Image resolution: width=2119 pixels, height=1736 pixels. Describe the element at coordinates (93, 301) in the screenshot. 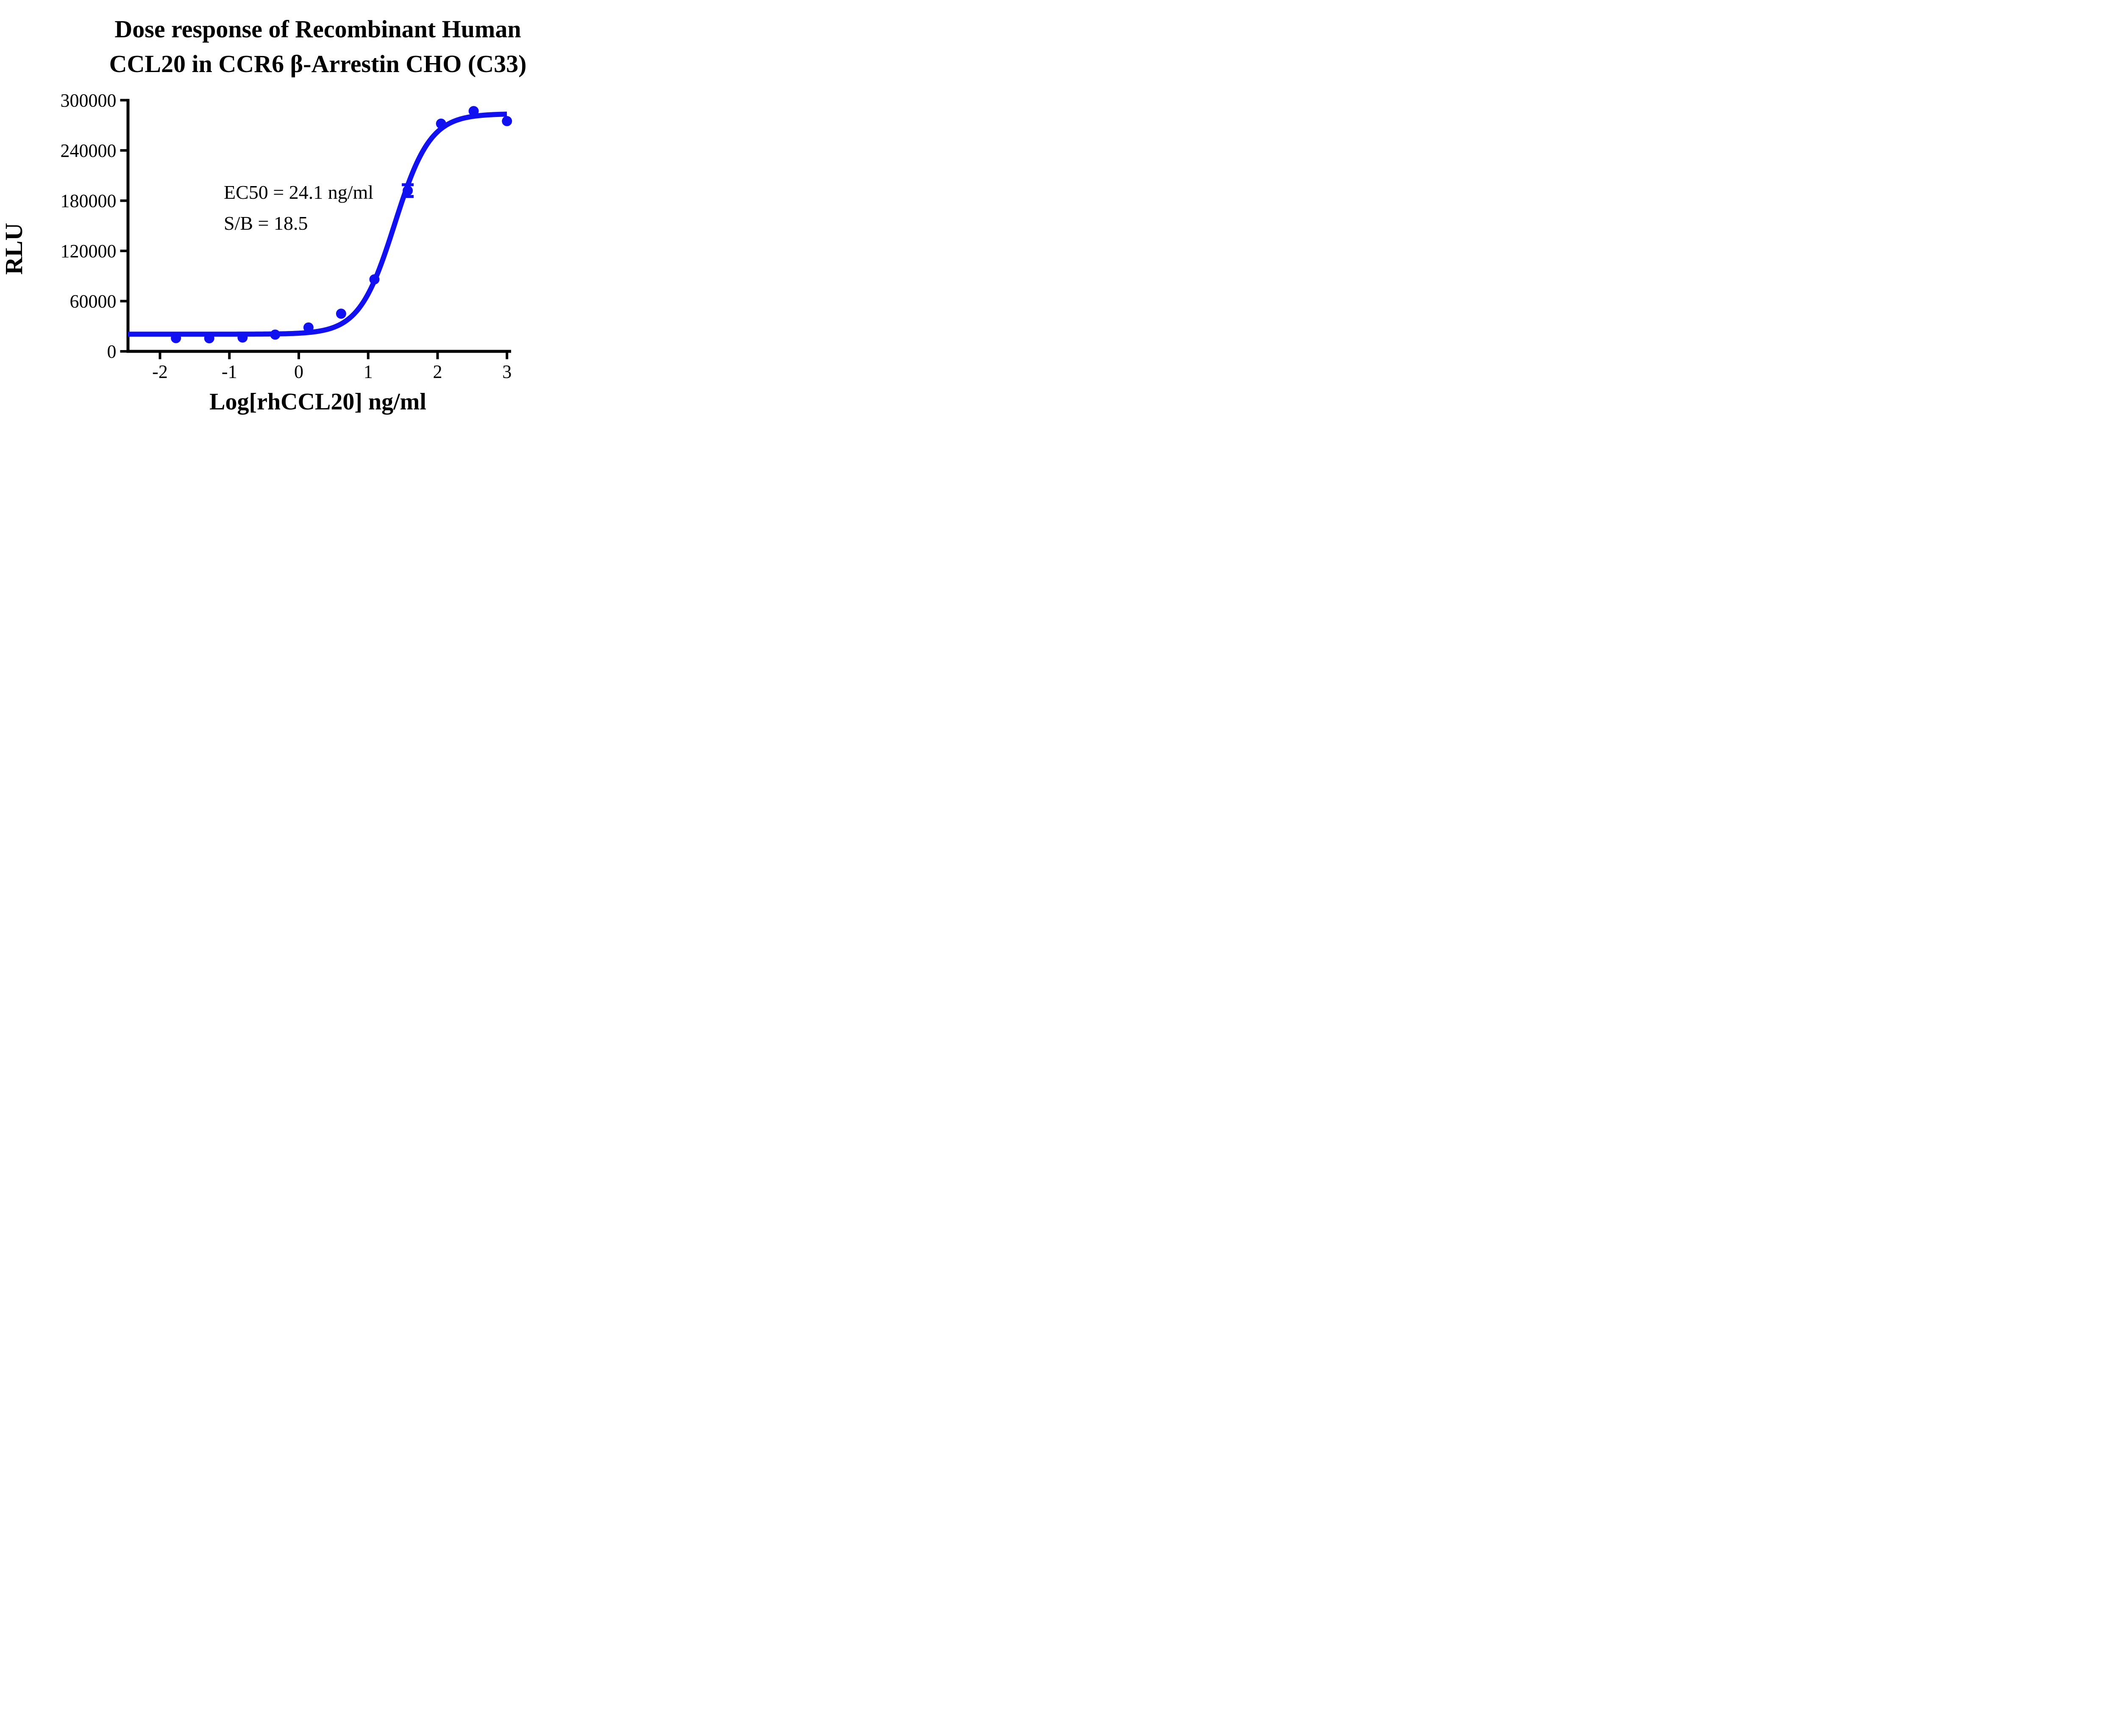

I see `y-tick-label: 60000` at that location.